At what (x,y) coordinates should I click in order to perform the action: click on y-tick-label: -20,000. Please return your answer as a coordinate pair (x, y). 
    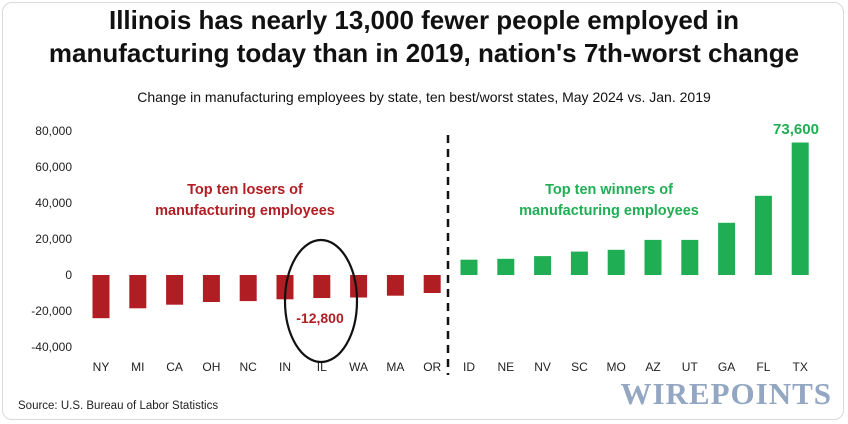
    Looking at the image, I should click on (51, 311).